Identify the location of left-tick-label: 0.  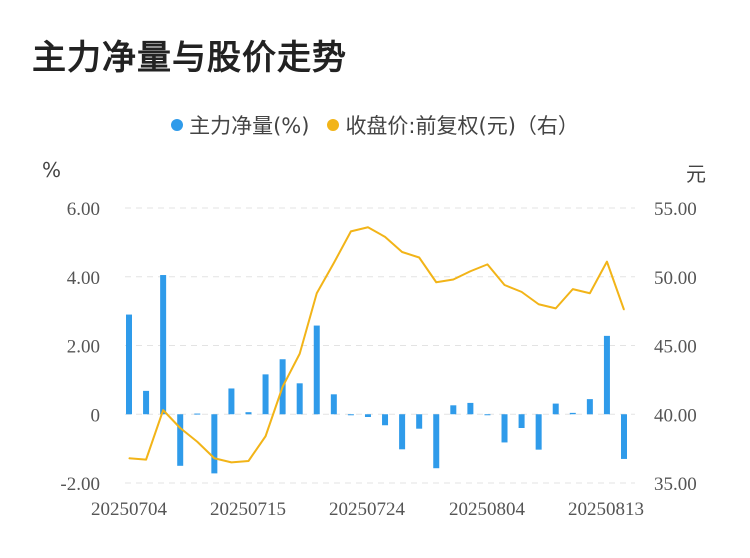
(96, 415).